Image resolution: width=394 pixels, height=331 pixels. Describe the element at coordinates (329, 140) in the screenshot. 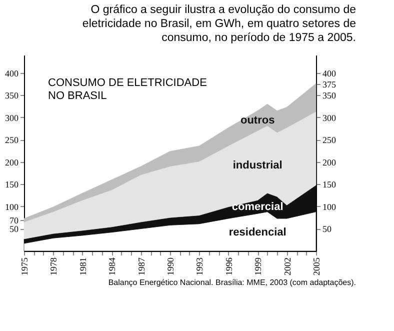

I see `y2-tick-label: 250` at that location.